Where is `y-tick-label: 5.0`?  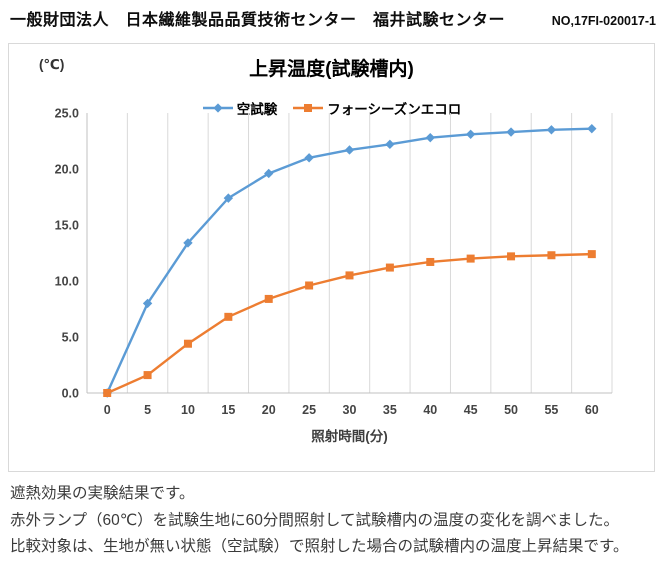 y-tick-label: 5.0 is located at coordinates (70, 338).